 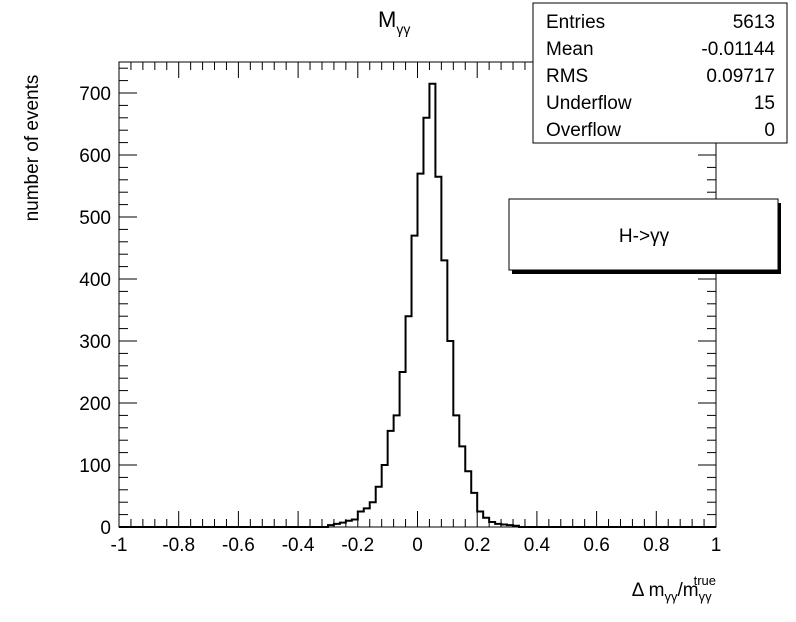 I want to click on legend-frame, so click(x=643, y=234).